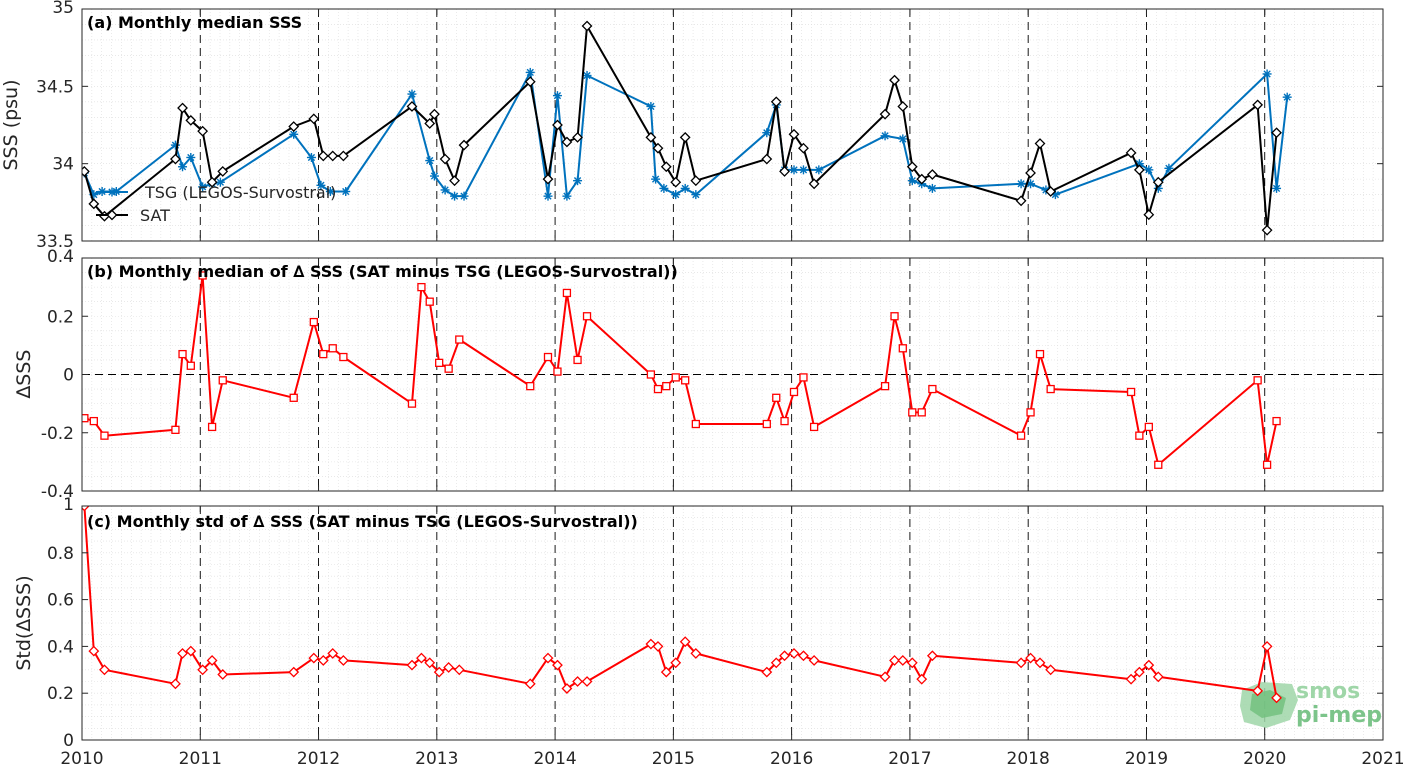 The width and height of the screenshot is (1408, 768). Describe the element at coordinates (1264, 758) in the screenshot. I see `x-tick-label: 2020` at that location.